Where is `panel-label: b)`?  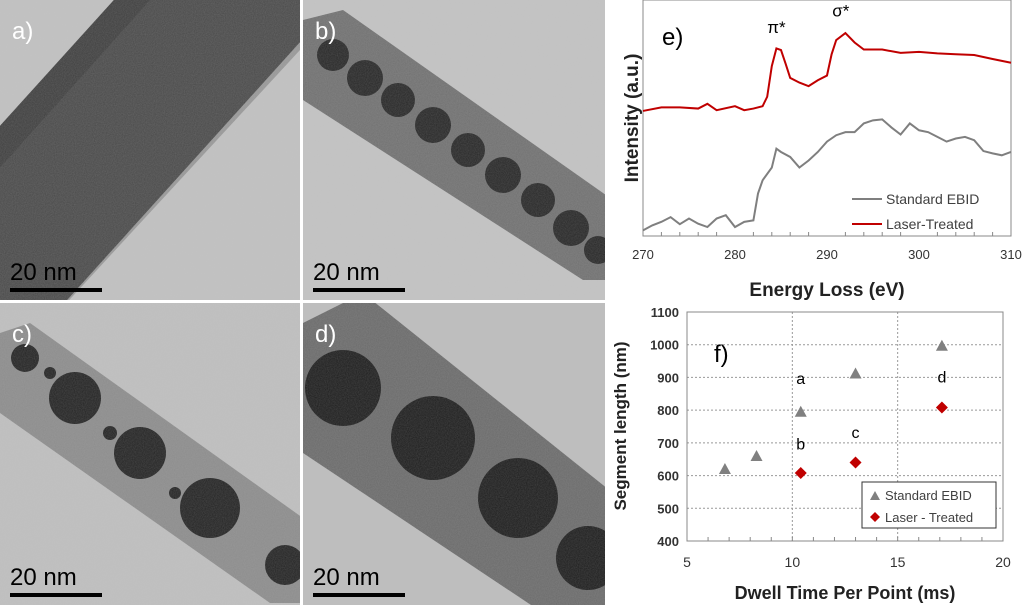
panel-label: b) is located at coordinates (326, 31).